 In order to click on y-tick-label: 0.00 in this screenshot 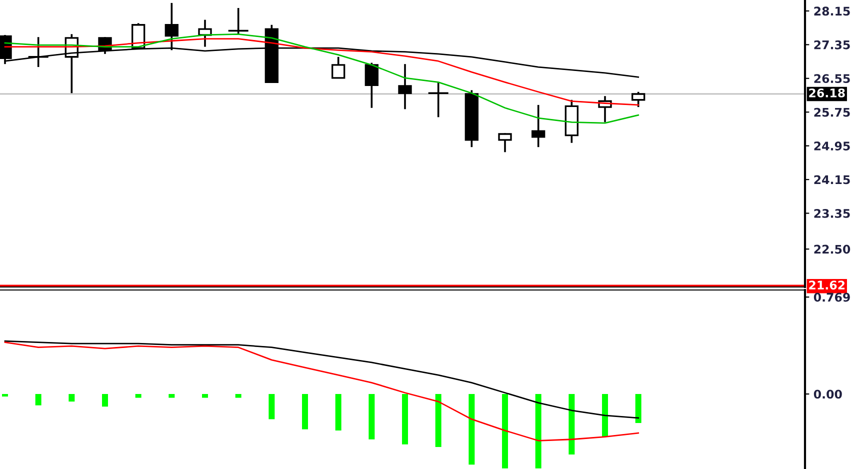, I will do `click(828, 394)`.